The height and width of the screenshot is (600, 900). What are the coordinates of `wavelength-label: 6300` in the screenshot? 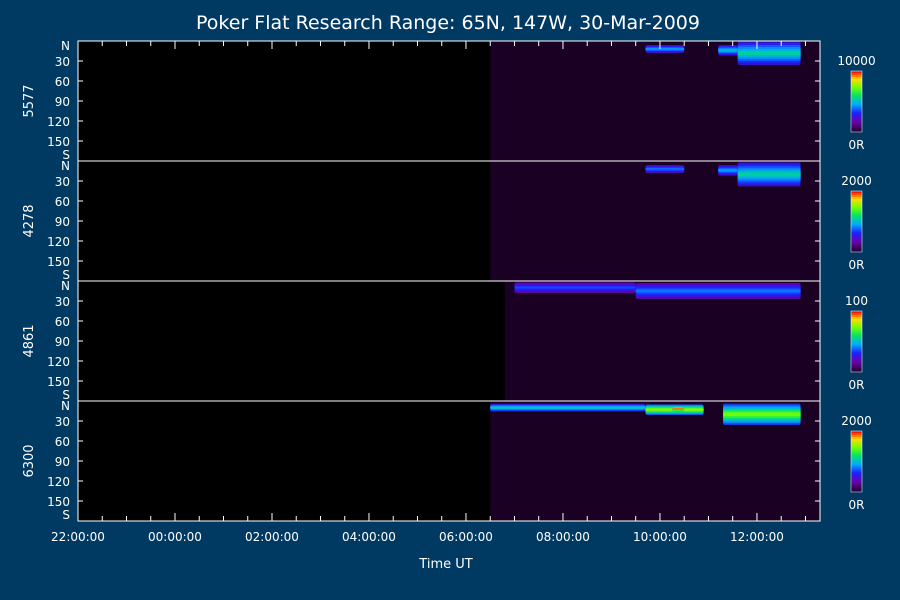 It's located at (29, 460).